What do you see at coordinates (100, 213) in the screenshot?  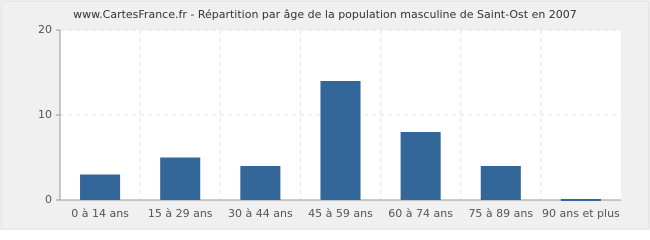 I see `x-tick-label: 0 à 14 ans` at bounding box center [100, 213].